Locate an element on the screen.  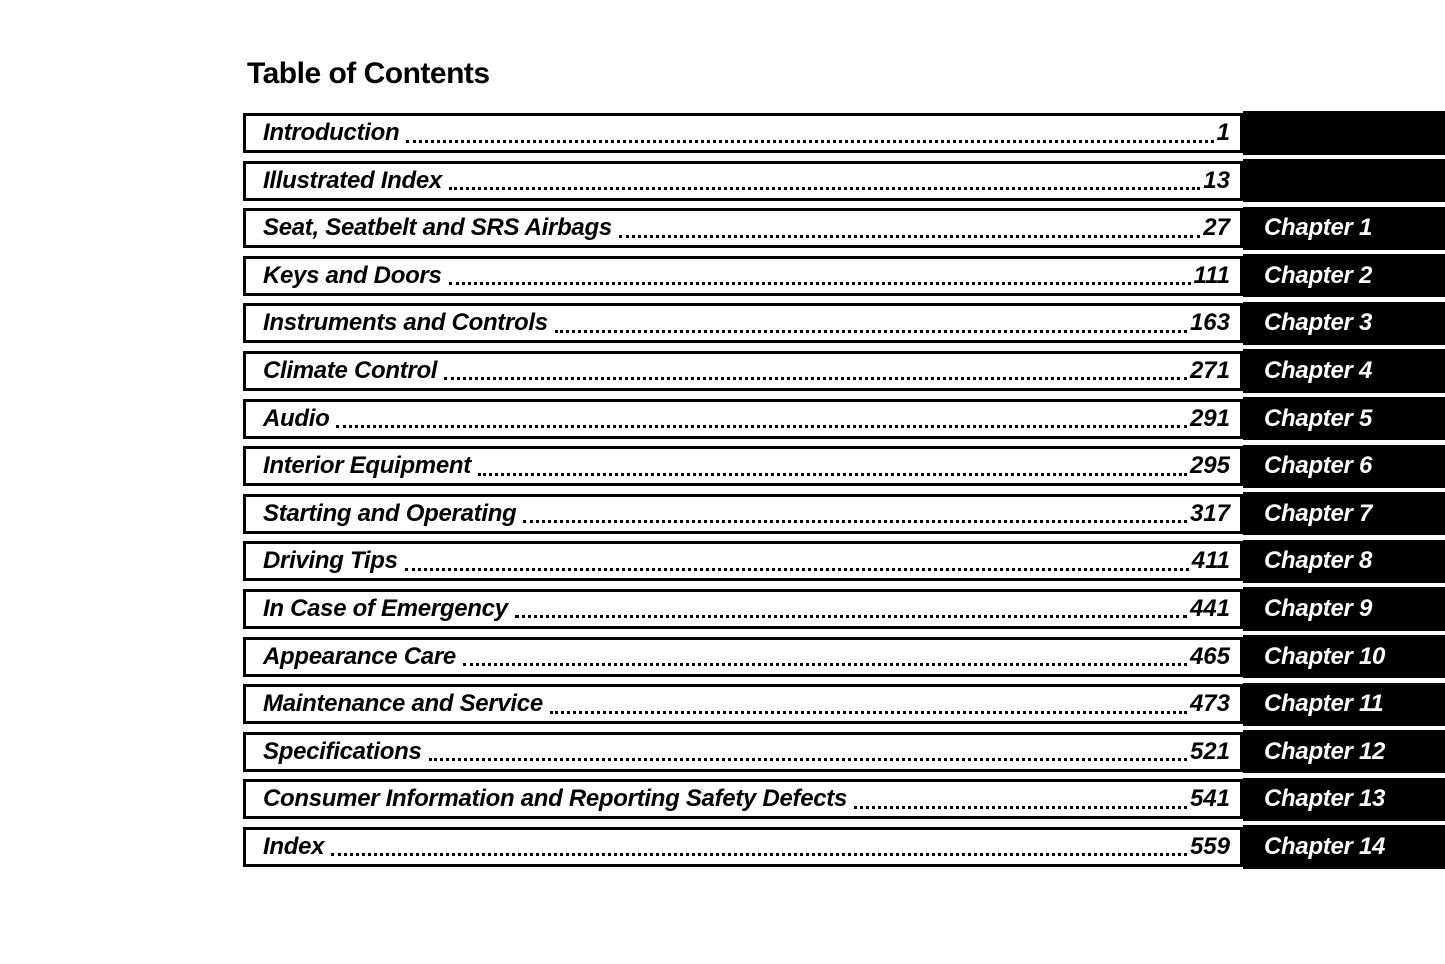
entry-title: In Case of Emergency is located at coordinates (385, 608).